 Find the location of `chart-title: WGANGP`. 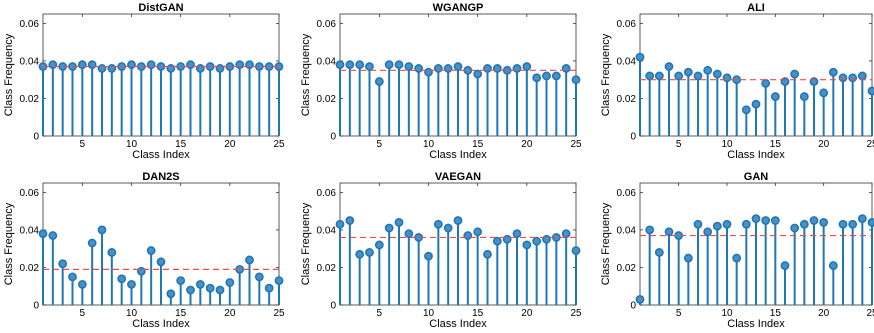

chart-title: WGANGP is located at coordinates (458, 8).